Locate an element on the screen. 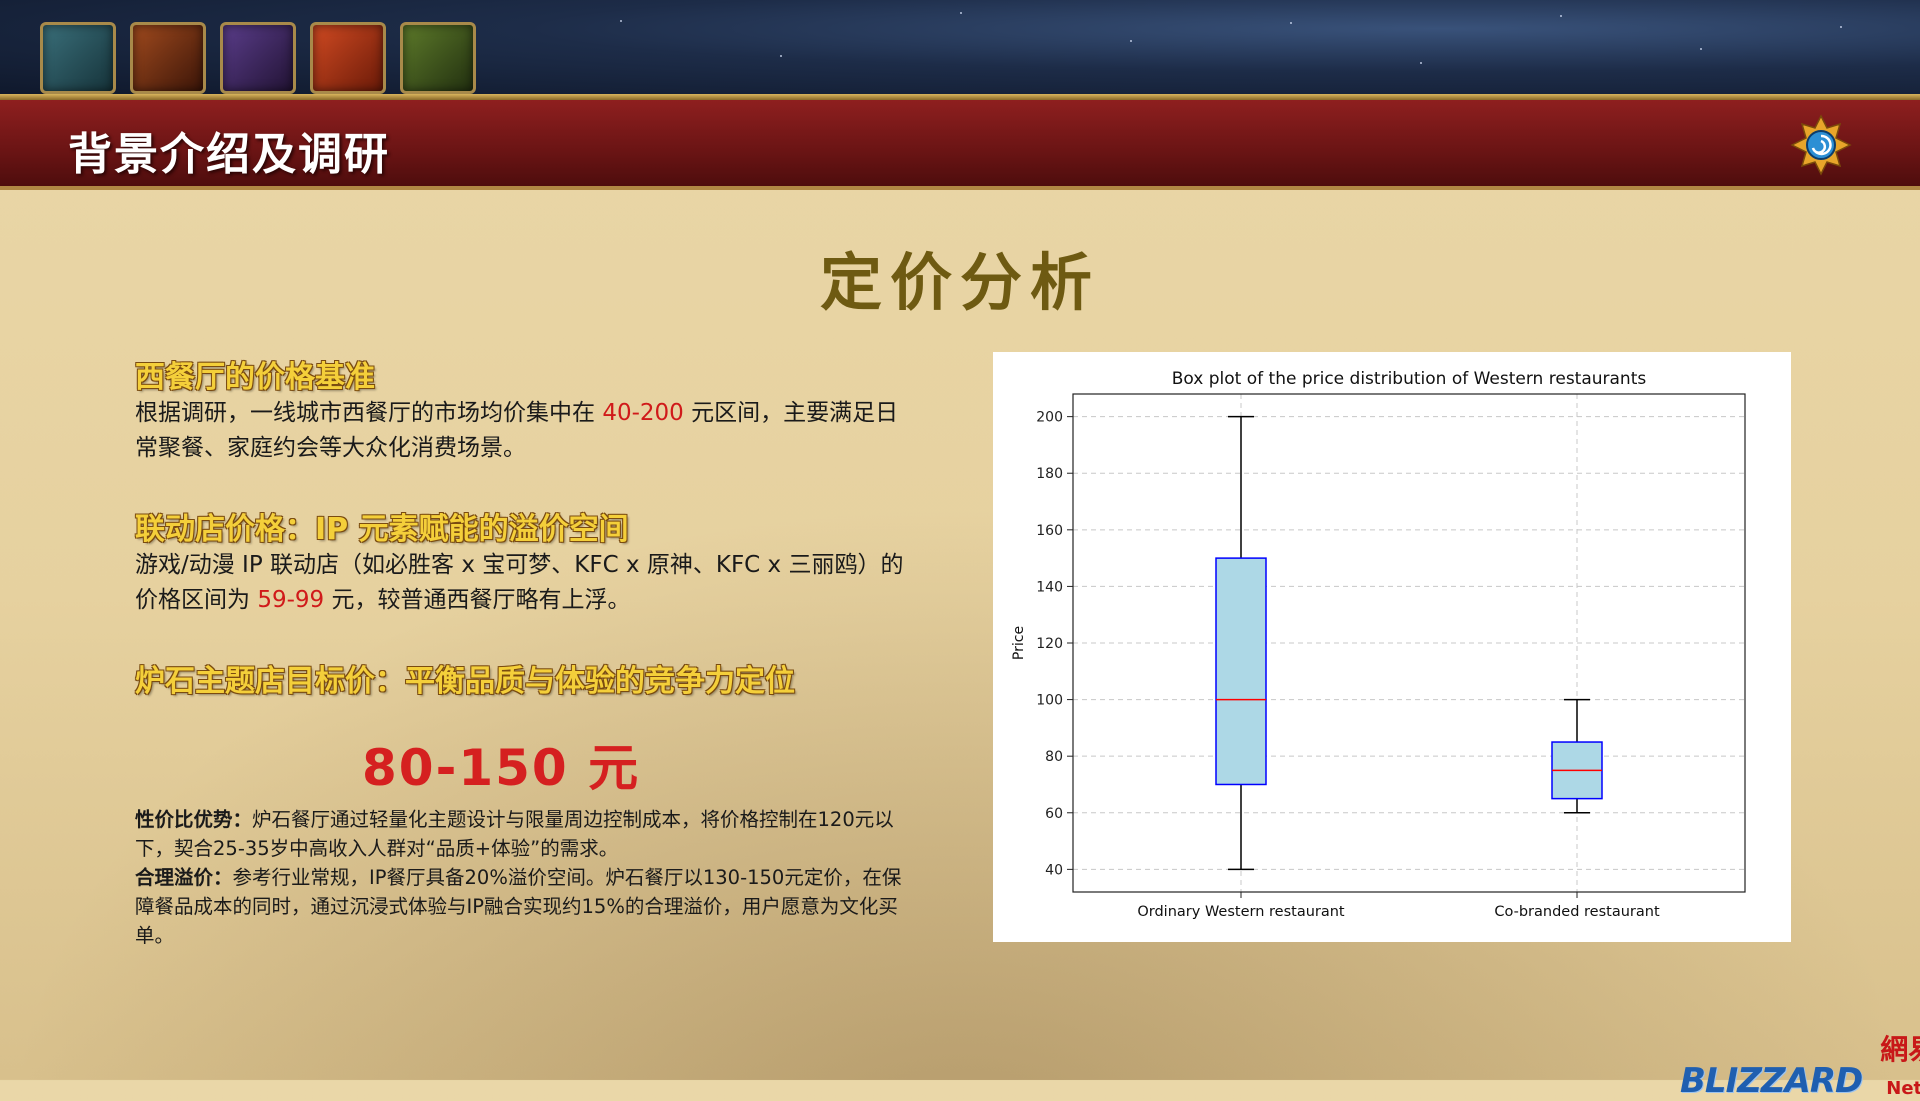 The height and width of the screenshot is (1101, 1920). netease-logo-en: NetEase is located at coordinates (1903, 1088).